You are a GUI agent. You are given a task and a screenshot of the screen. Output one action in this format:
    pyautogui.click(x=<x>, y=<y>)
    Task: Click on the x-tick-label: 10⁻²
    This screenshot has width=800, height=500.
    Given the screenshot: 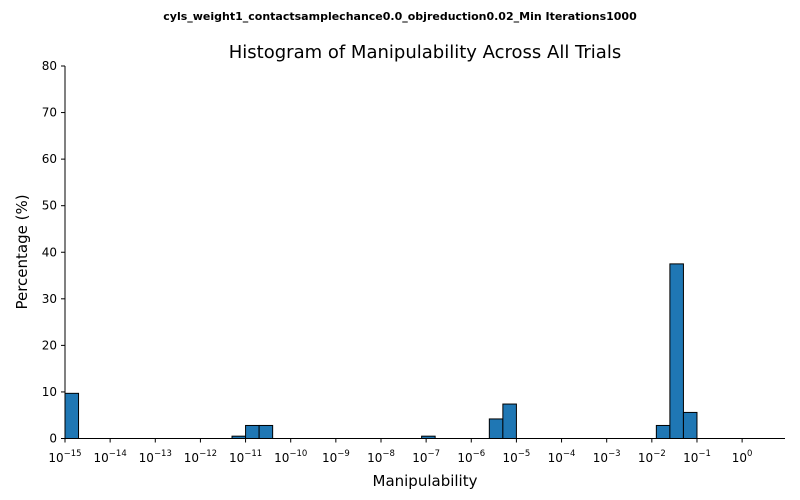 What is the action you would take?
    pyautogui.click(x=652, y=457)
    